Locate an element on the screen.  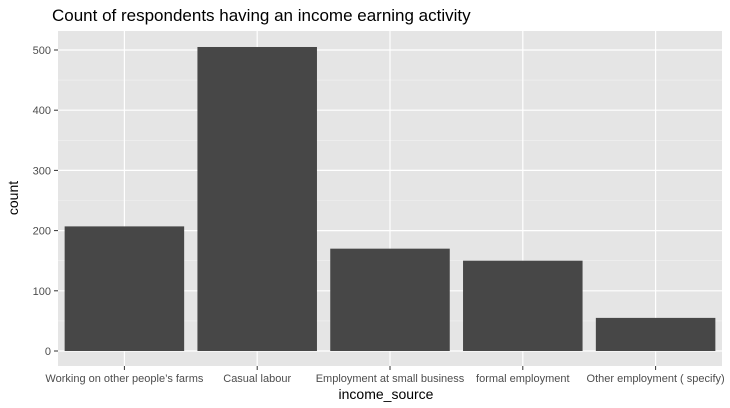
y-axis: 0 100 200 300 400 500 is located at coordinates (45, 201).